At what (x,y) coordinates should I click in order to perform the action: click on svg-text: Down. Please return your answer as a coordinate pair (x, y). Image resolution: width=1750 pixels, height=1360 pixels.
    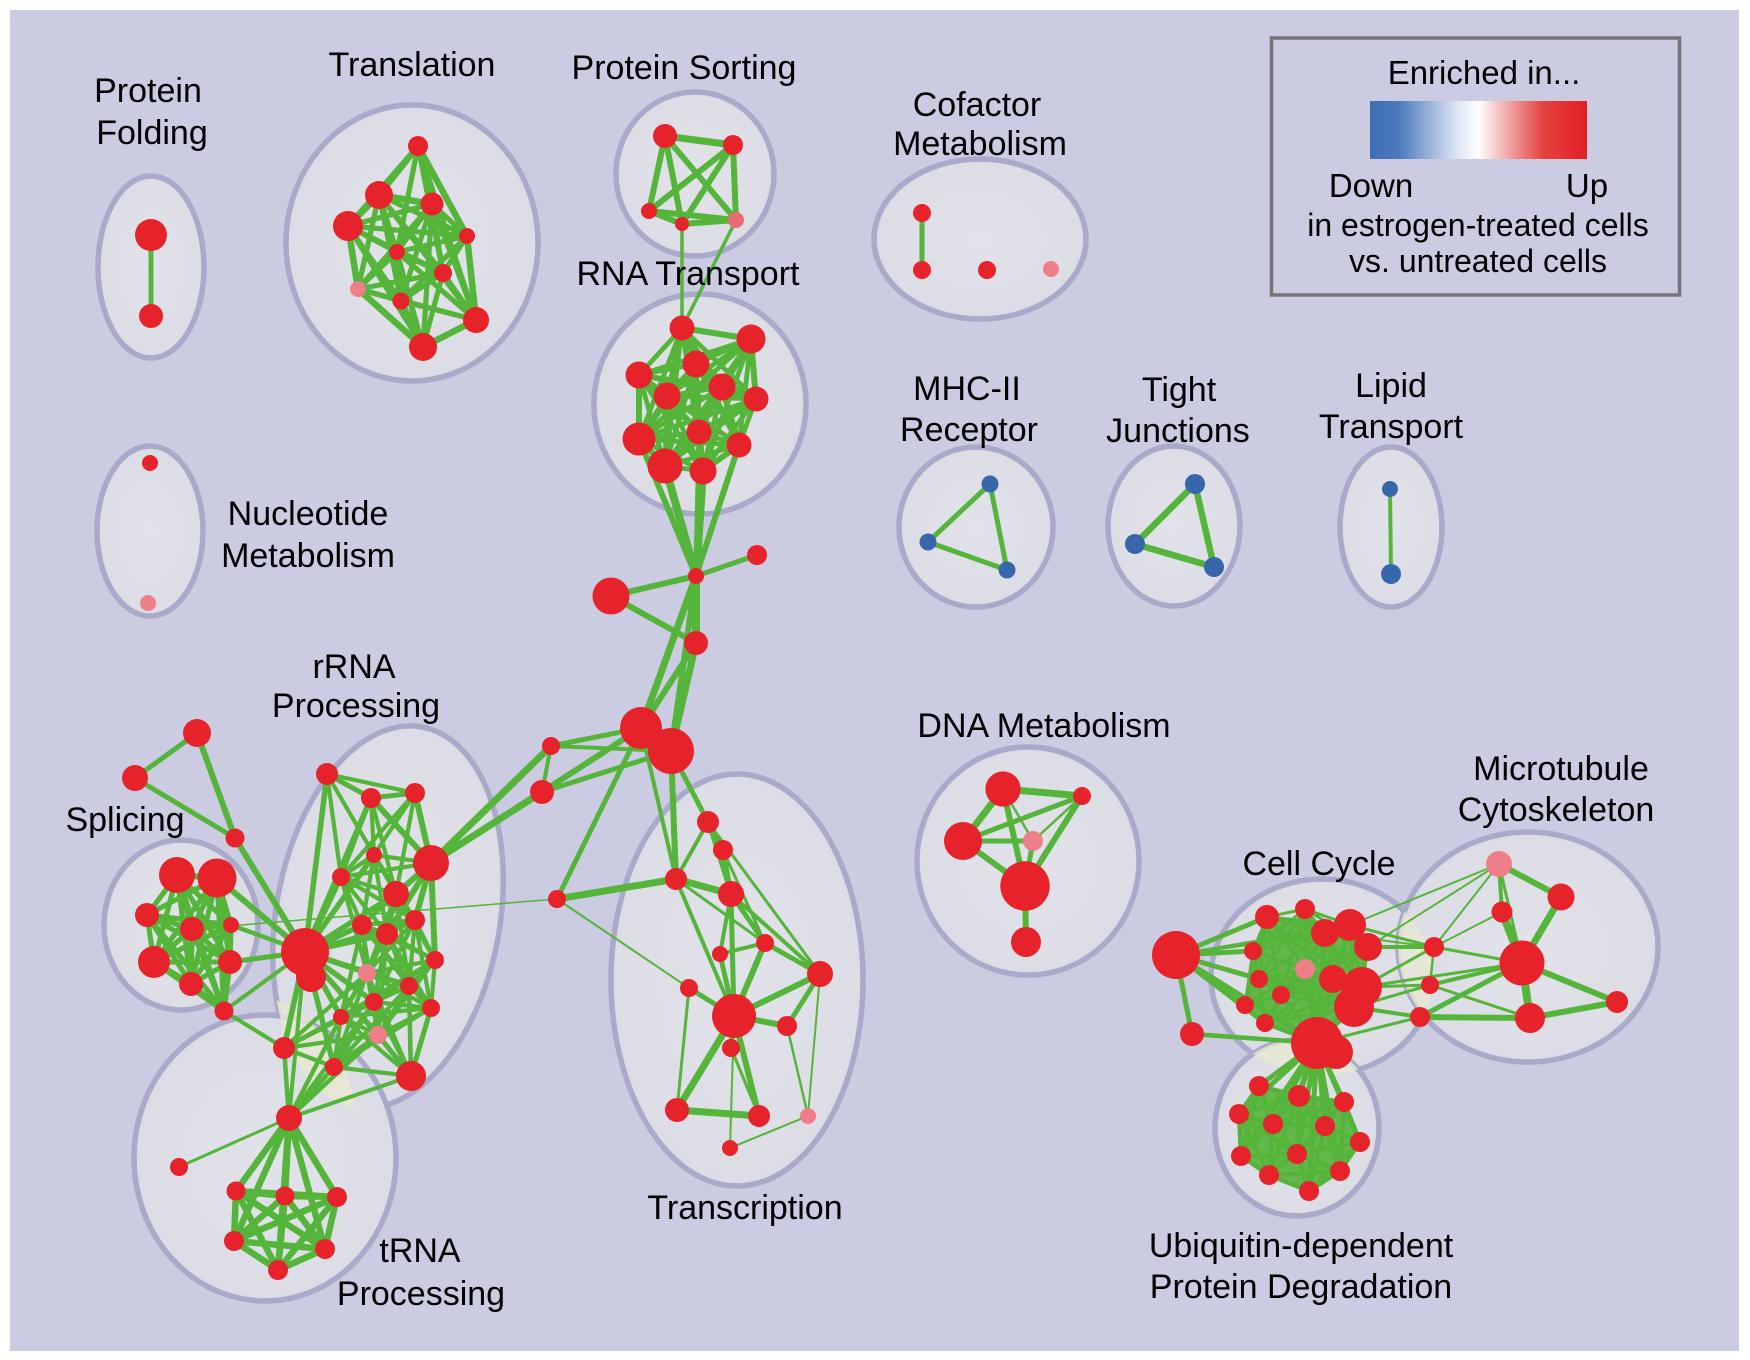
    Looking at the image, I should click on (1371, 185).